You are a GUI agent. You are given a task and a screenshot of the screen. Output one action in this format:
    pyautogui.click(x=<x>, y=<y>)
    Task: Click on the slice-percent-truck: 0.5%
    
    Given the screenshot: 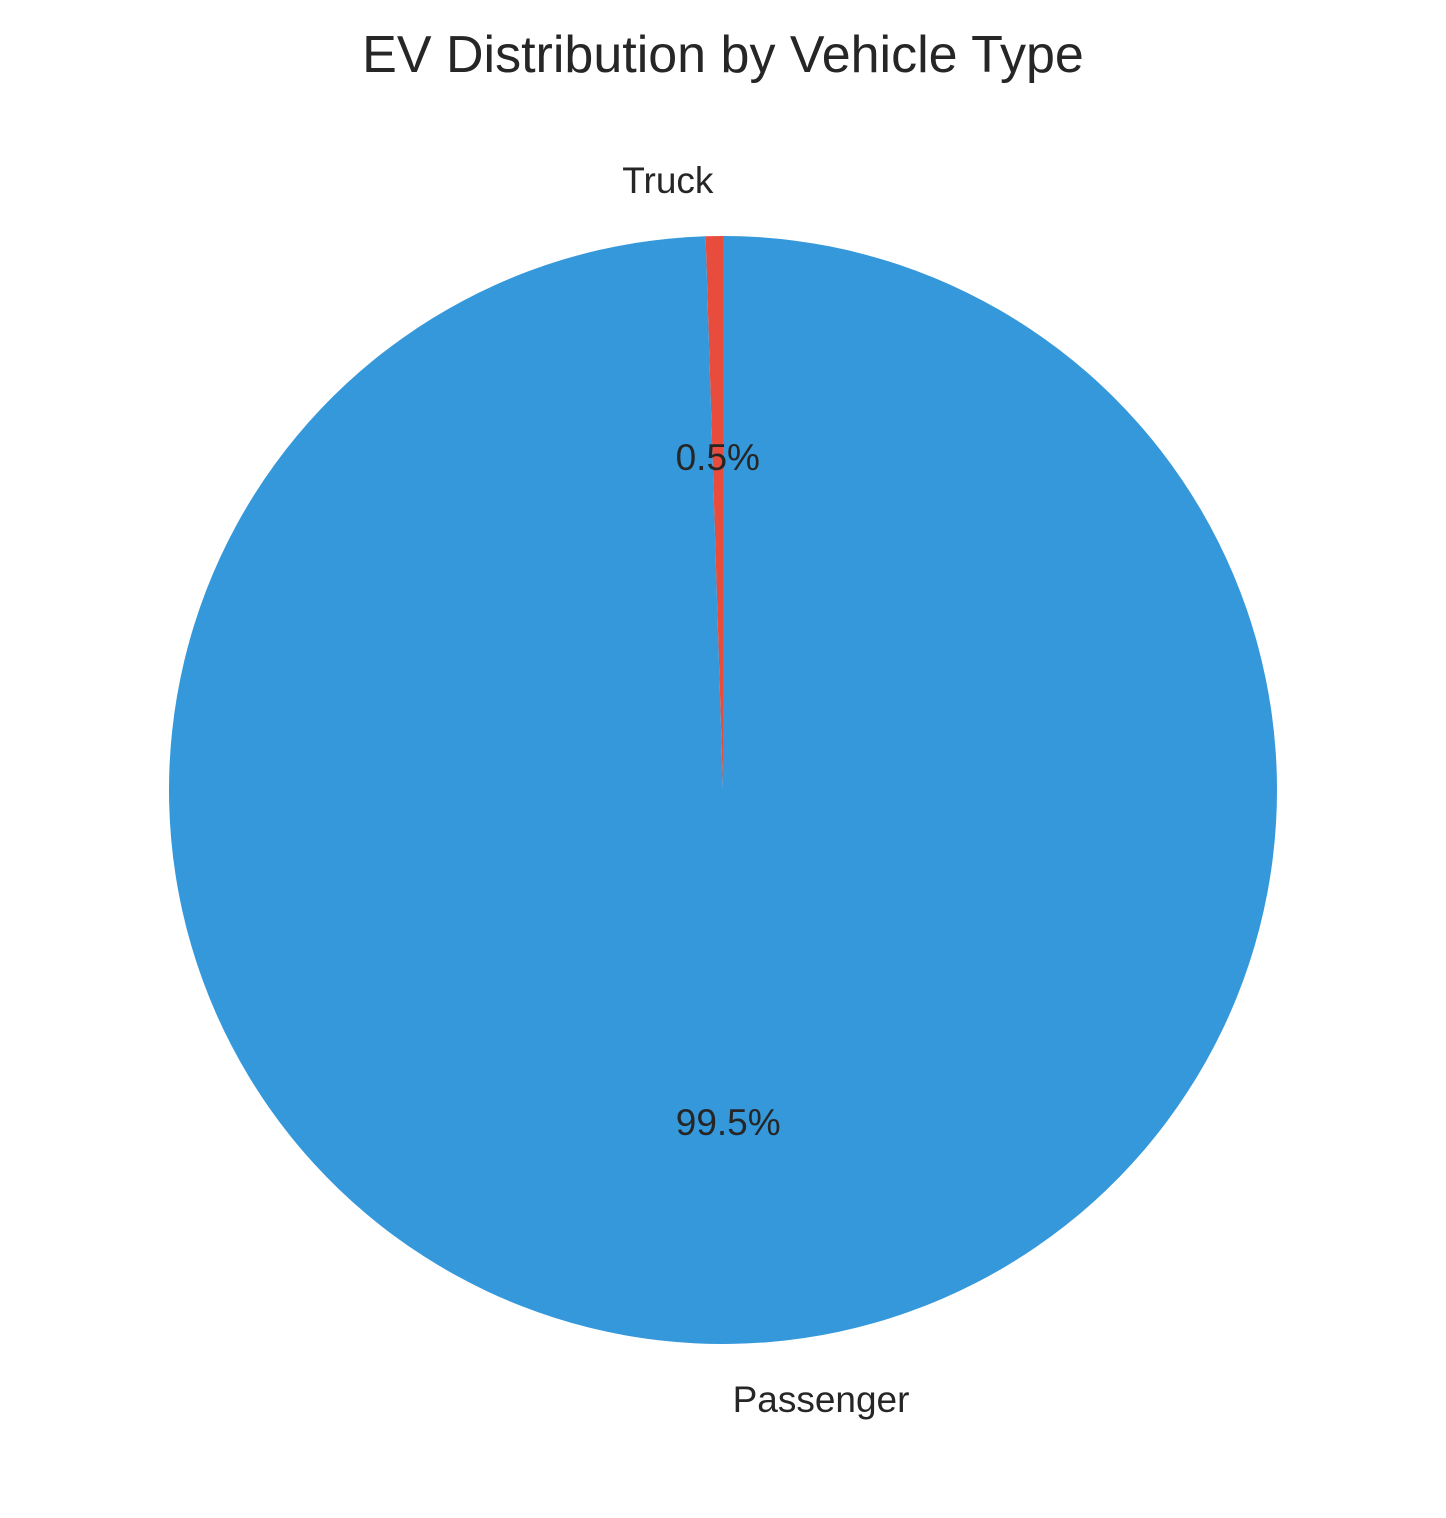 What is the action you would take?
    pyautogui.click(x=718, y=457)
    